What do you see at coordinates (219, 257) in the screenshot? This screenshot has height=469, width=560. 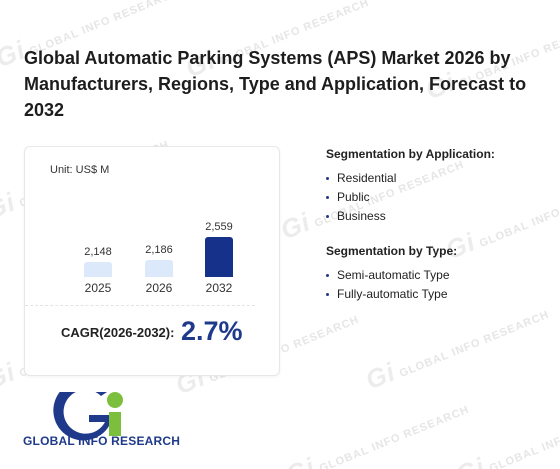 I see `bar-2032` at bounding box center [219, 257].